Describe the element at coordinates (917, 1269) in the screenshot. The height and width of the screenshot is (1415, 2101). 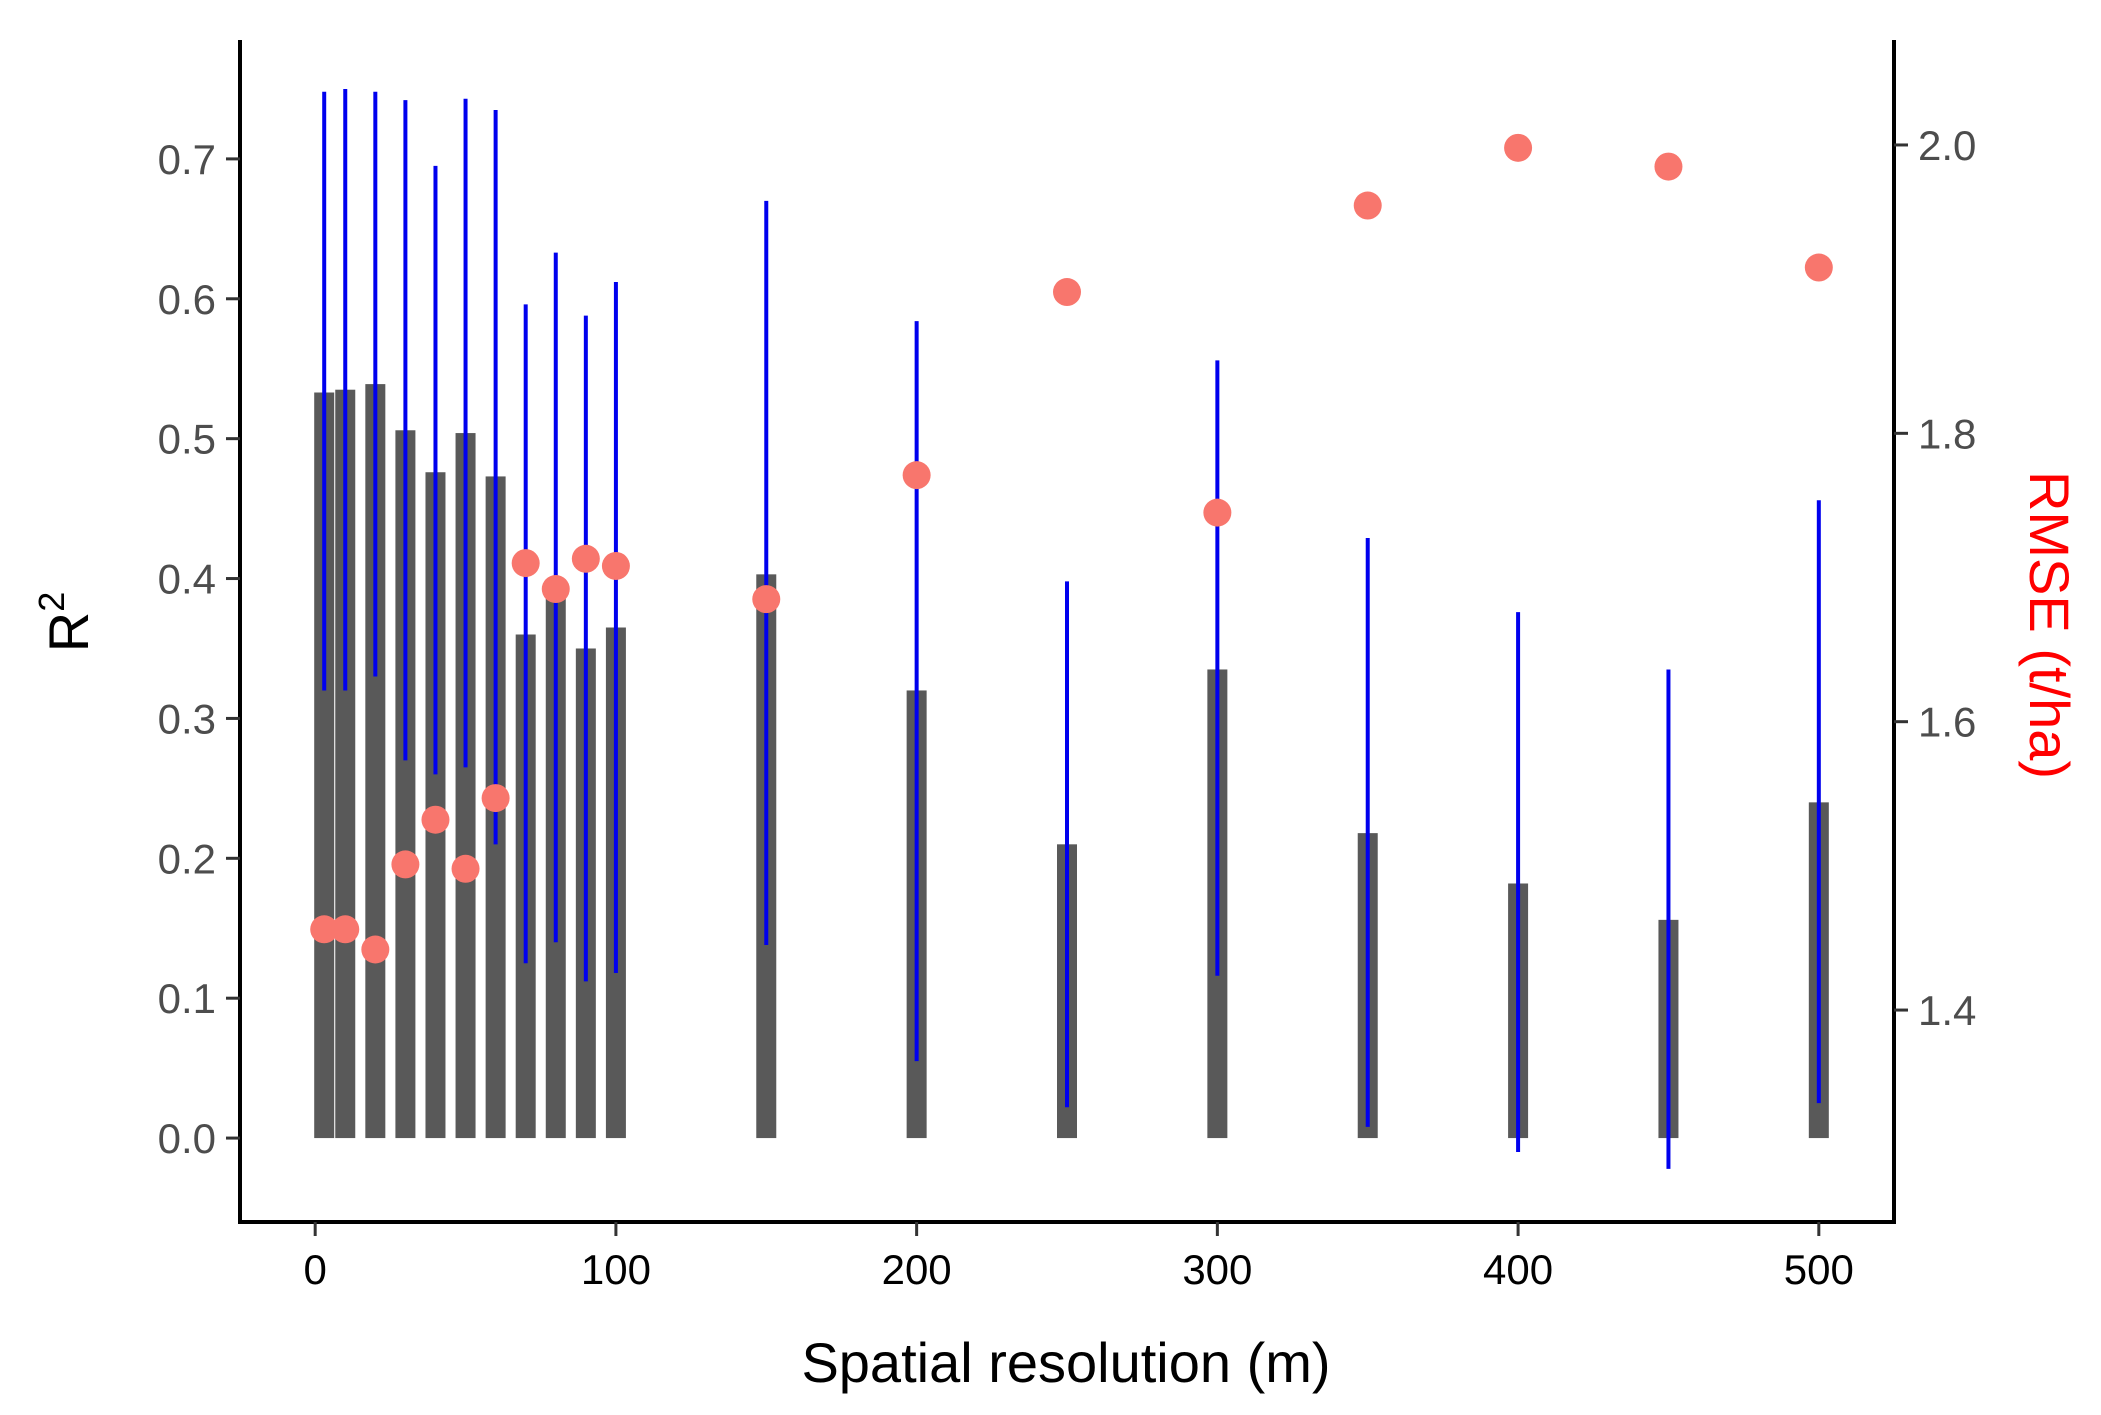
I see `x-tick-label: 200` at that location.